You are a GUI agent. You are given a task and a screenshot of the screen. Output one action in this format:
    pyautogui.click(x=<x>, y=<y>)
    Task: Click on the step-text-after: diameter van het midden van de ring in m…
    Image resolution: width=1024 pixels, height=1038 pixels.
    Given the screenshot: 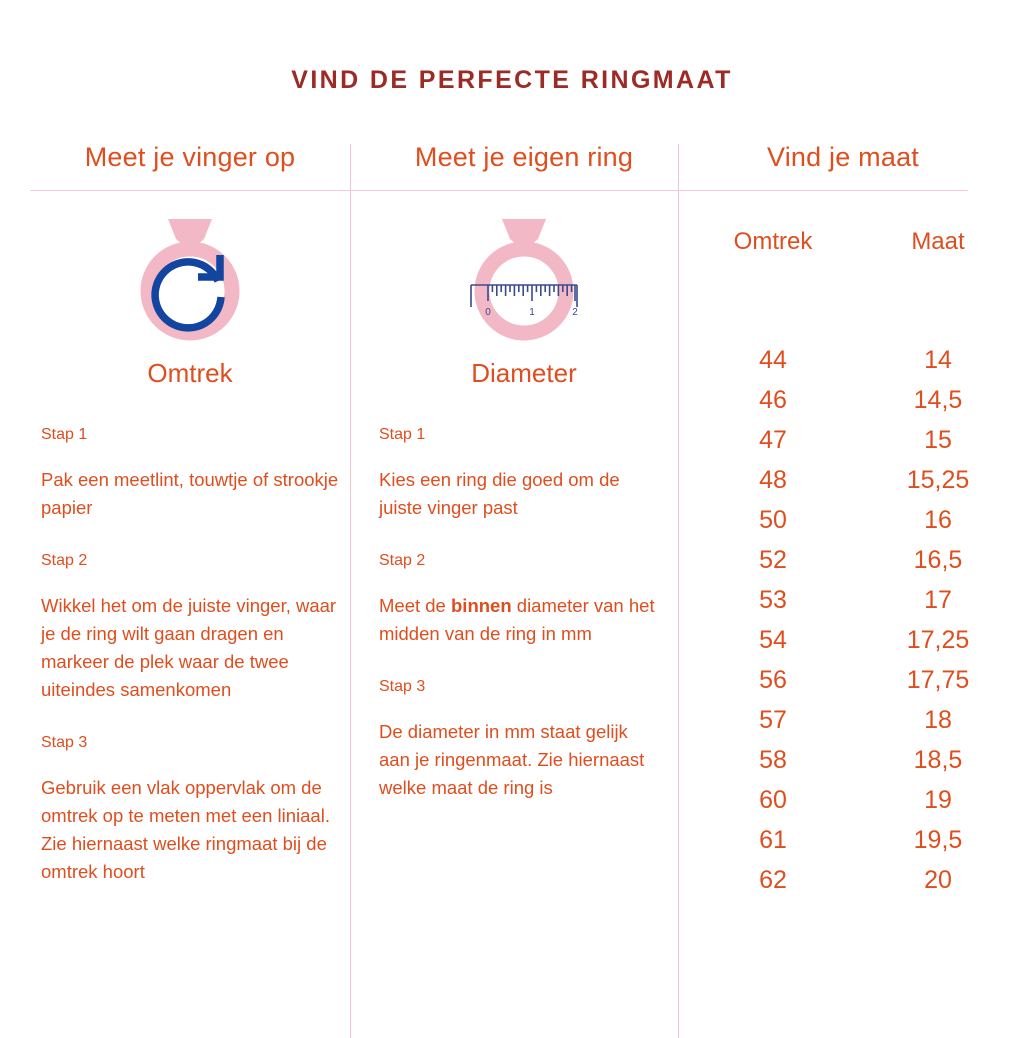 What is the action you would take?
    pyautogui.click(x=517, y=619)
    